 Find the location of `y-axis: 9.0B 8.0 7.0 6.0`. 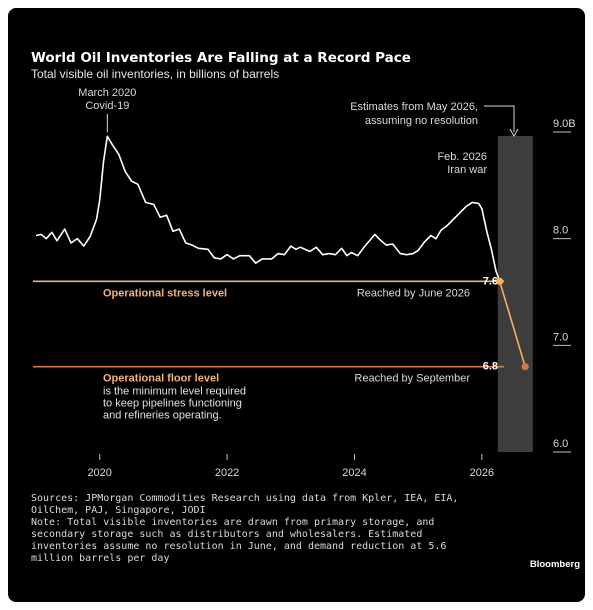

y-axis: 9.0B 8.0 7.0 6.0 is located at coordinates (564, 285).